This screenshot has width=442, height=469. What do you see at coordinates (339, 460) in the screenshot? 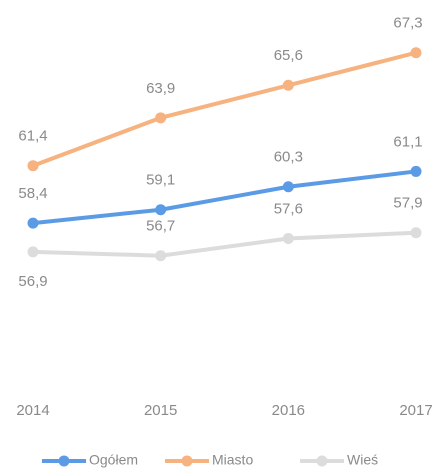
I see `legend-item: Wieś` at bounding box center [339, 460].